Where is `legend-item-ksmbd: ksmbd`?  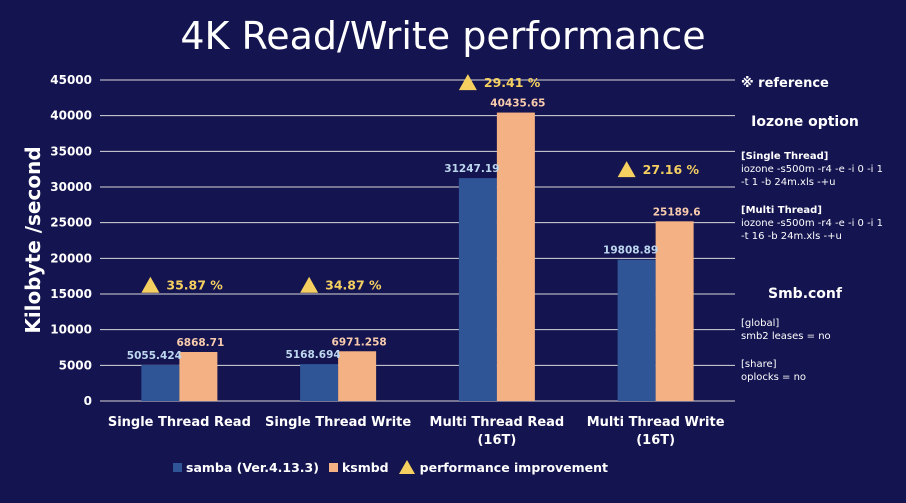
legend-item-ksmbd: ksmbd is located at coordinates (358, 467).